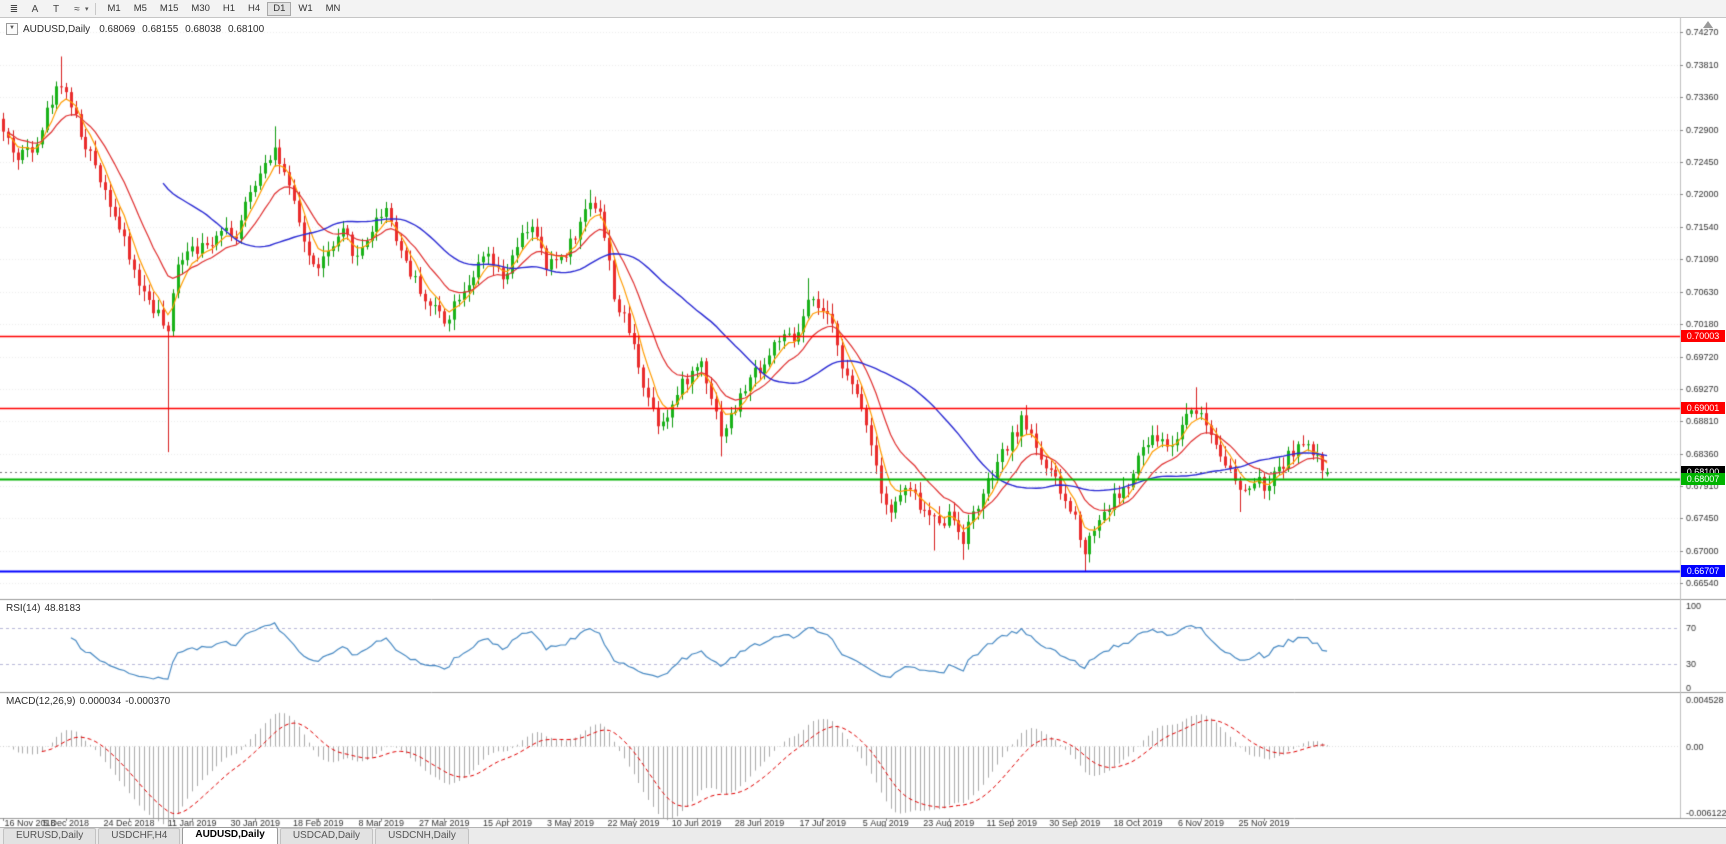 Image resolution: width=1726 pixels, height=844 pixels. Describe the element at coordinates (229, 9) in the screenshot. I see `timeframe-button-h1: H1` at that location.